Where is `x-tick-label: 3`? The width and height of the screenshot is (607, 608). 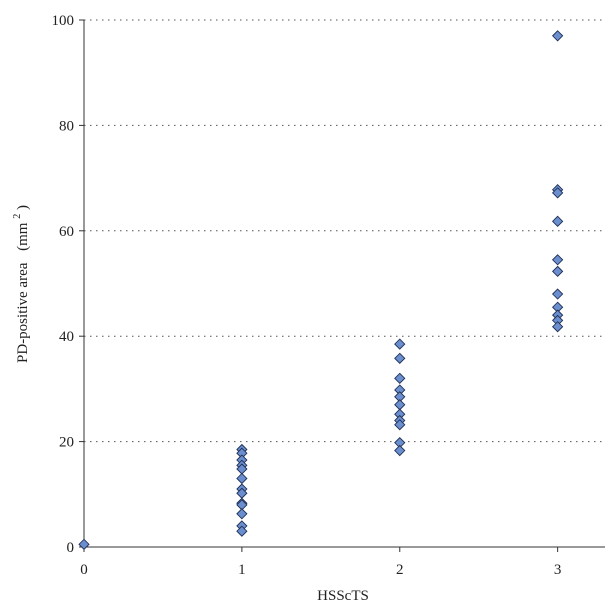 x-tick-label: 3 is located at coordinates (558, 570).